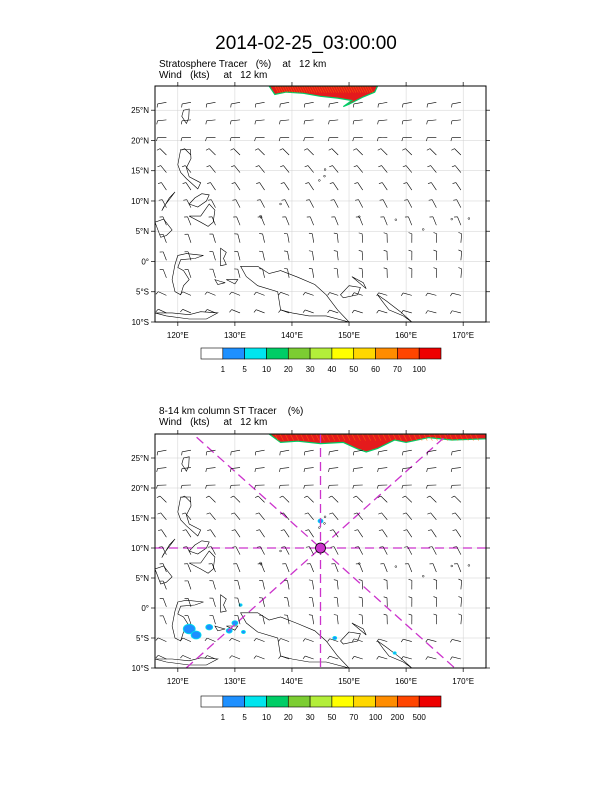  I want to click on y-tick-label: 0°, so click(145, 261).